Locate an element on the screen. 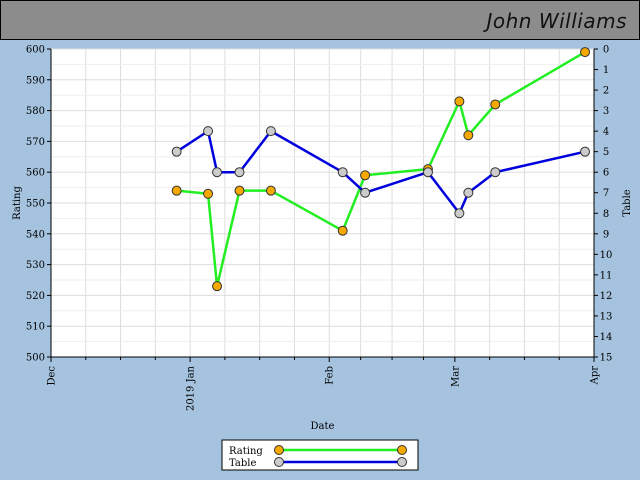  right-tick-label: 13 is located at coordinates (606, 316).